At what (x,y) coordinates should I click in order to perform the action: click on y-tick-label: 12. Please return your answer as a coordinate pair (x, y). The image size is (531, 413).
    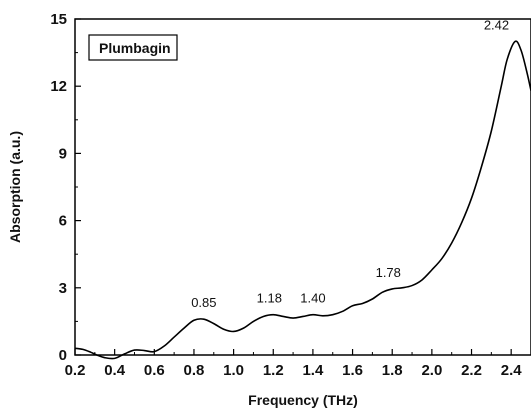
    Looking at the image, I should click on (58, 86).